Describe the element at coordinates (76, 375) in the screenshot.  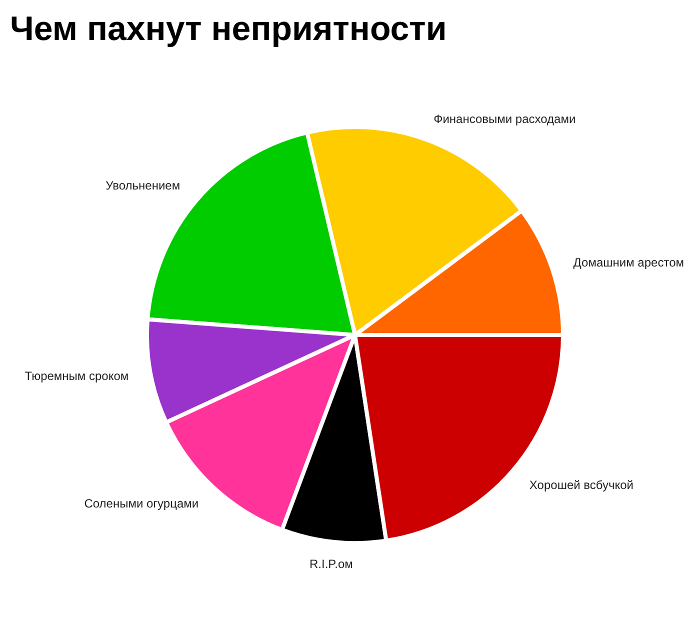
I see `slice-label: Тюремным сроком` at that location.